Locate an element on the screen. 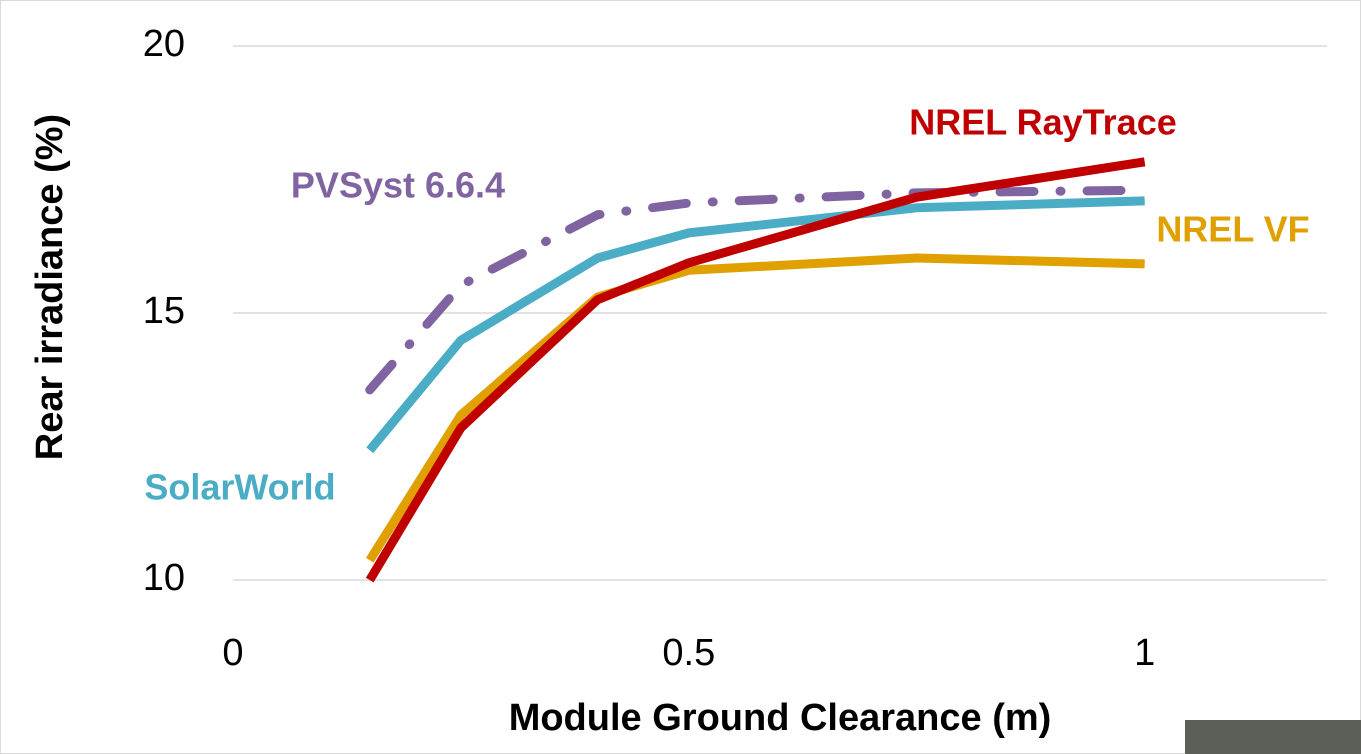 This screenshot has width=1361, height=754. y-tick-label: 20 is located at coordinates (164, 44).